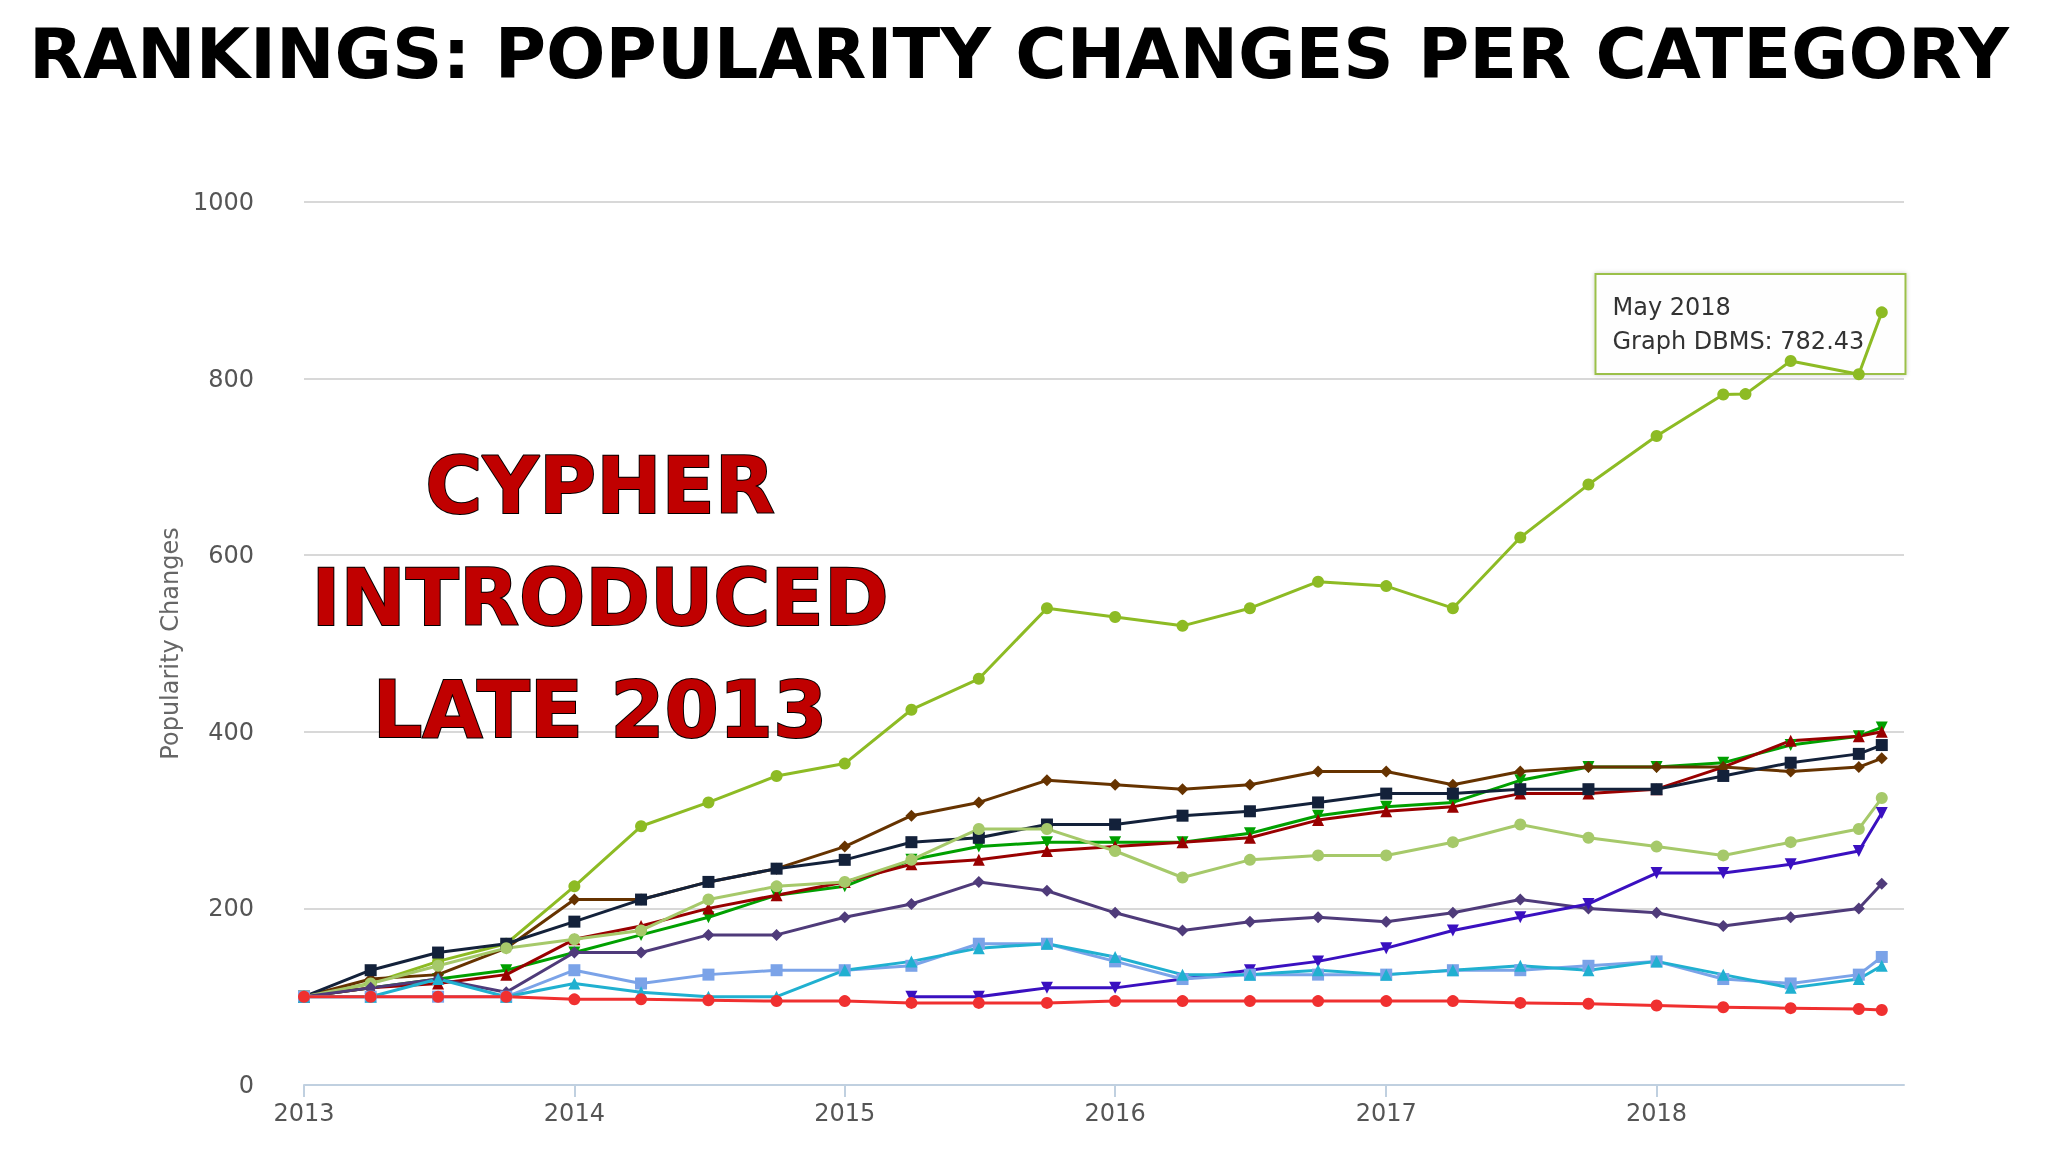 Image resolution: width=2048 pixels, height=1152 pixels. What do you see at coordinates (246, 1085) in the screenshot?
I see `y-tick-label: 0` at bounding box center [246, 1085].